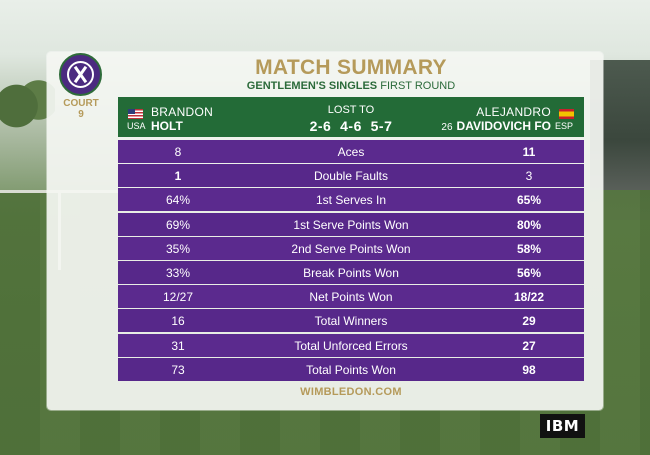  I want to click on usa-flag-icon, so click(135, 114).